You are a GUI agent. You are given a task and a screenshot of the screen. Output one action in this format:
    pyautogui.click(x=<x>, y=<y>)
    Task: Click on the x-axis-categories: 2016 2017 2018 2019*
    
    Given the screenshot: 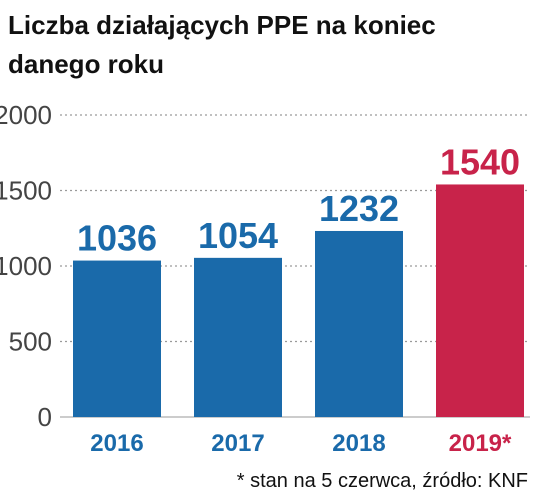 What is the action you would take?
    pyautogui.click(x=301, y=443)
    